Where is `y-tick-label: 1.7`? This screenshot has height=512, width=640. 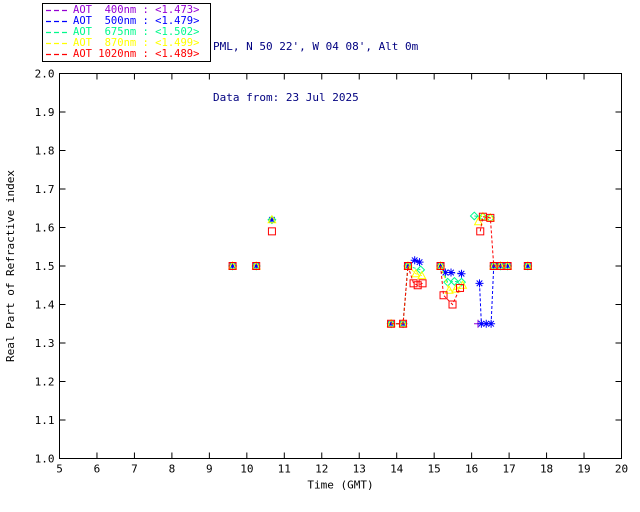
y-tick-label: 1.7 is located at coordinates (45, 189).